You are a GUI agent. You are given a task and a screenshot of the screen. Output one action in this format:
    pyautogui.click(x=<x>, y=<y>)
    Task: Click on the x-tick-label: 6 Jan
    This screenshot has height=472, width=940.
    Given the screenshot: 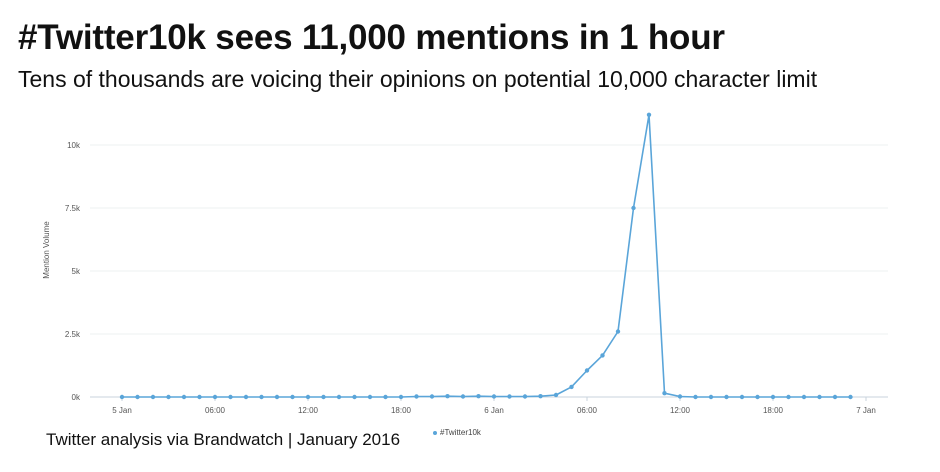 What is the action you would take?
    pyautogui.click(x=494, y=410)
    